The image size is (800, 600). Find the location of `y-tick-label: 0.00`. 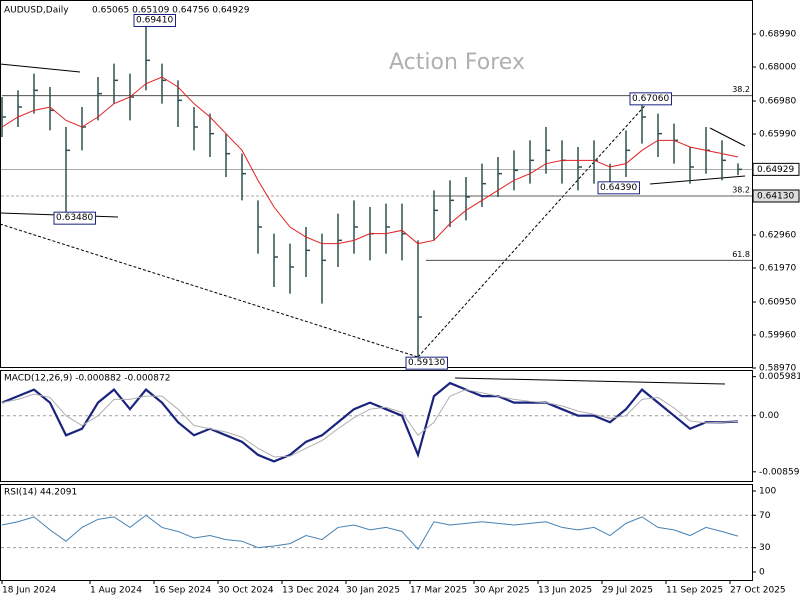

y-tick-label: 0.00 is located at coordinates (769, 416).